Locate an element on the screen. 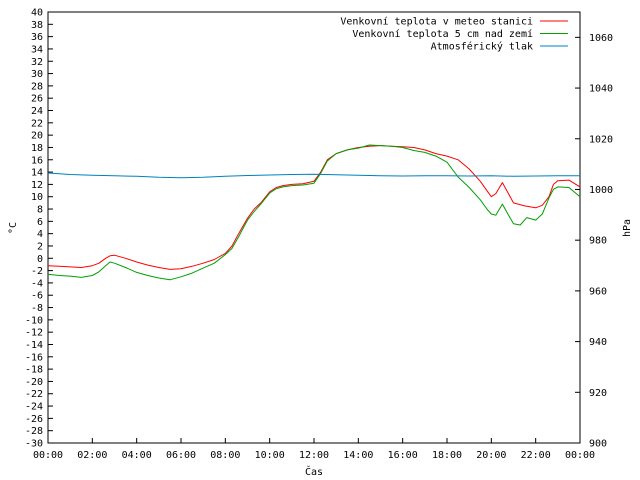 The image size is (640, 480). x-axis-label: Čas is located at coordinates (314, 471).